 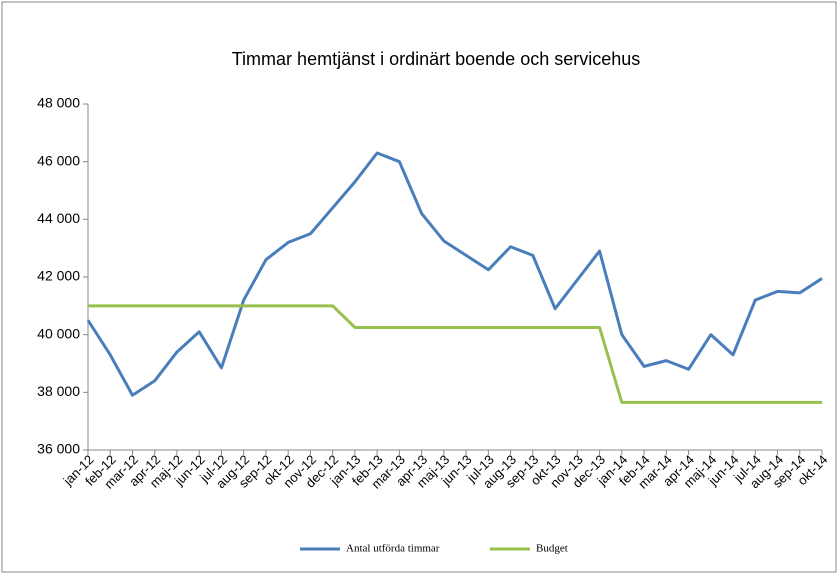 What do you see at coordinates (58, 103) in the screenshot?
I see `y-tick-label: 48 000` at bounding box center [58, 103].